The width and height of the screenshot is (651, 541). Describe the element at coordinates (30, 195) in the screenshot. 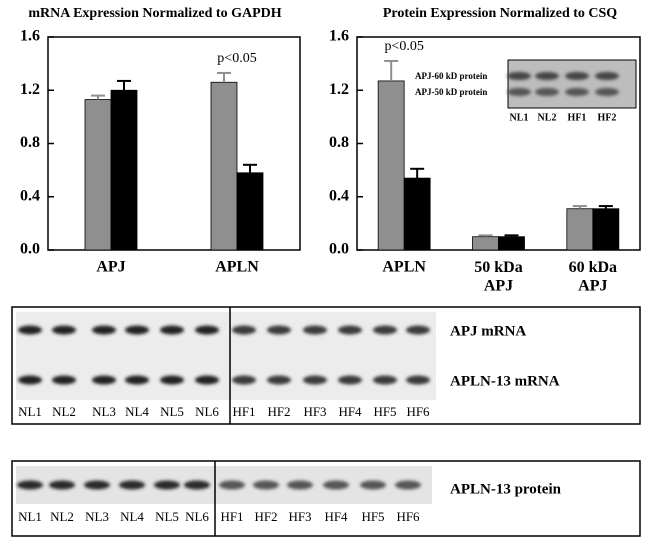

I see `y-tick-label: 0.4` at that location.